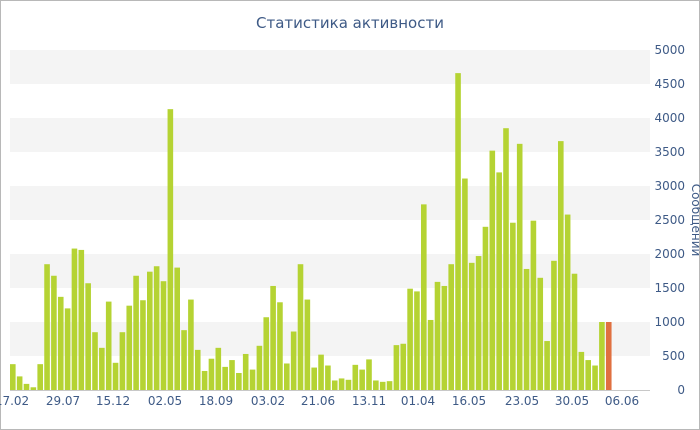 The height and width of the screenshot is (430, 700). I want to click on y-tick-label: 4500, so click(669, 84).